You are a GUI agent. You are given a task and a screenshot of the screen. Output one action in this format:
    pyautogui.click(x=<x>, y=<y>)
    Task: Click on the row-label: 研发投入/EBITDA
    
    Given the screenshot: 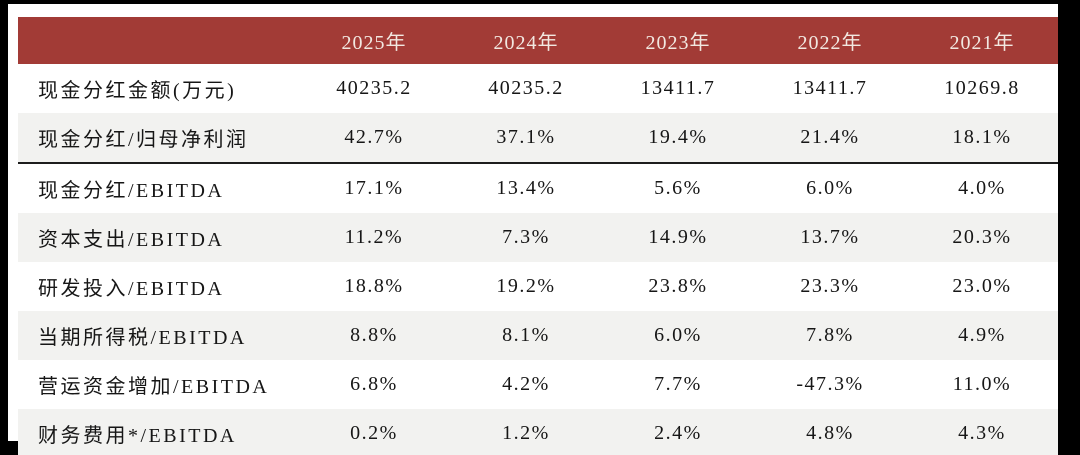 What is the action you would take?
    pyautogui.click(x=131, y=289)
    